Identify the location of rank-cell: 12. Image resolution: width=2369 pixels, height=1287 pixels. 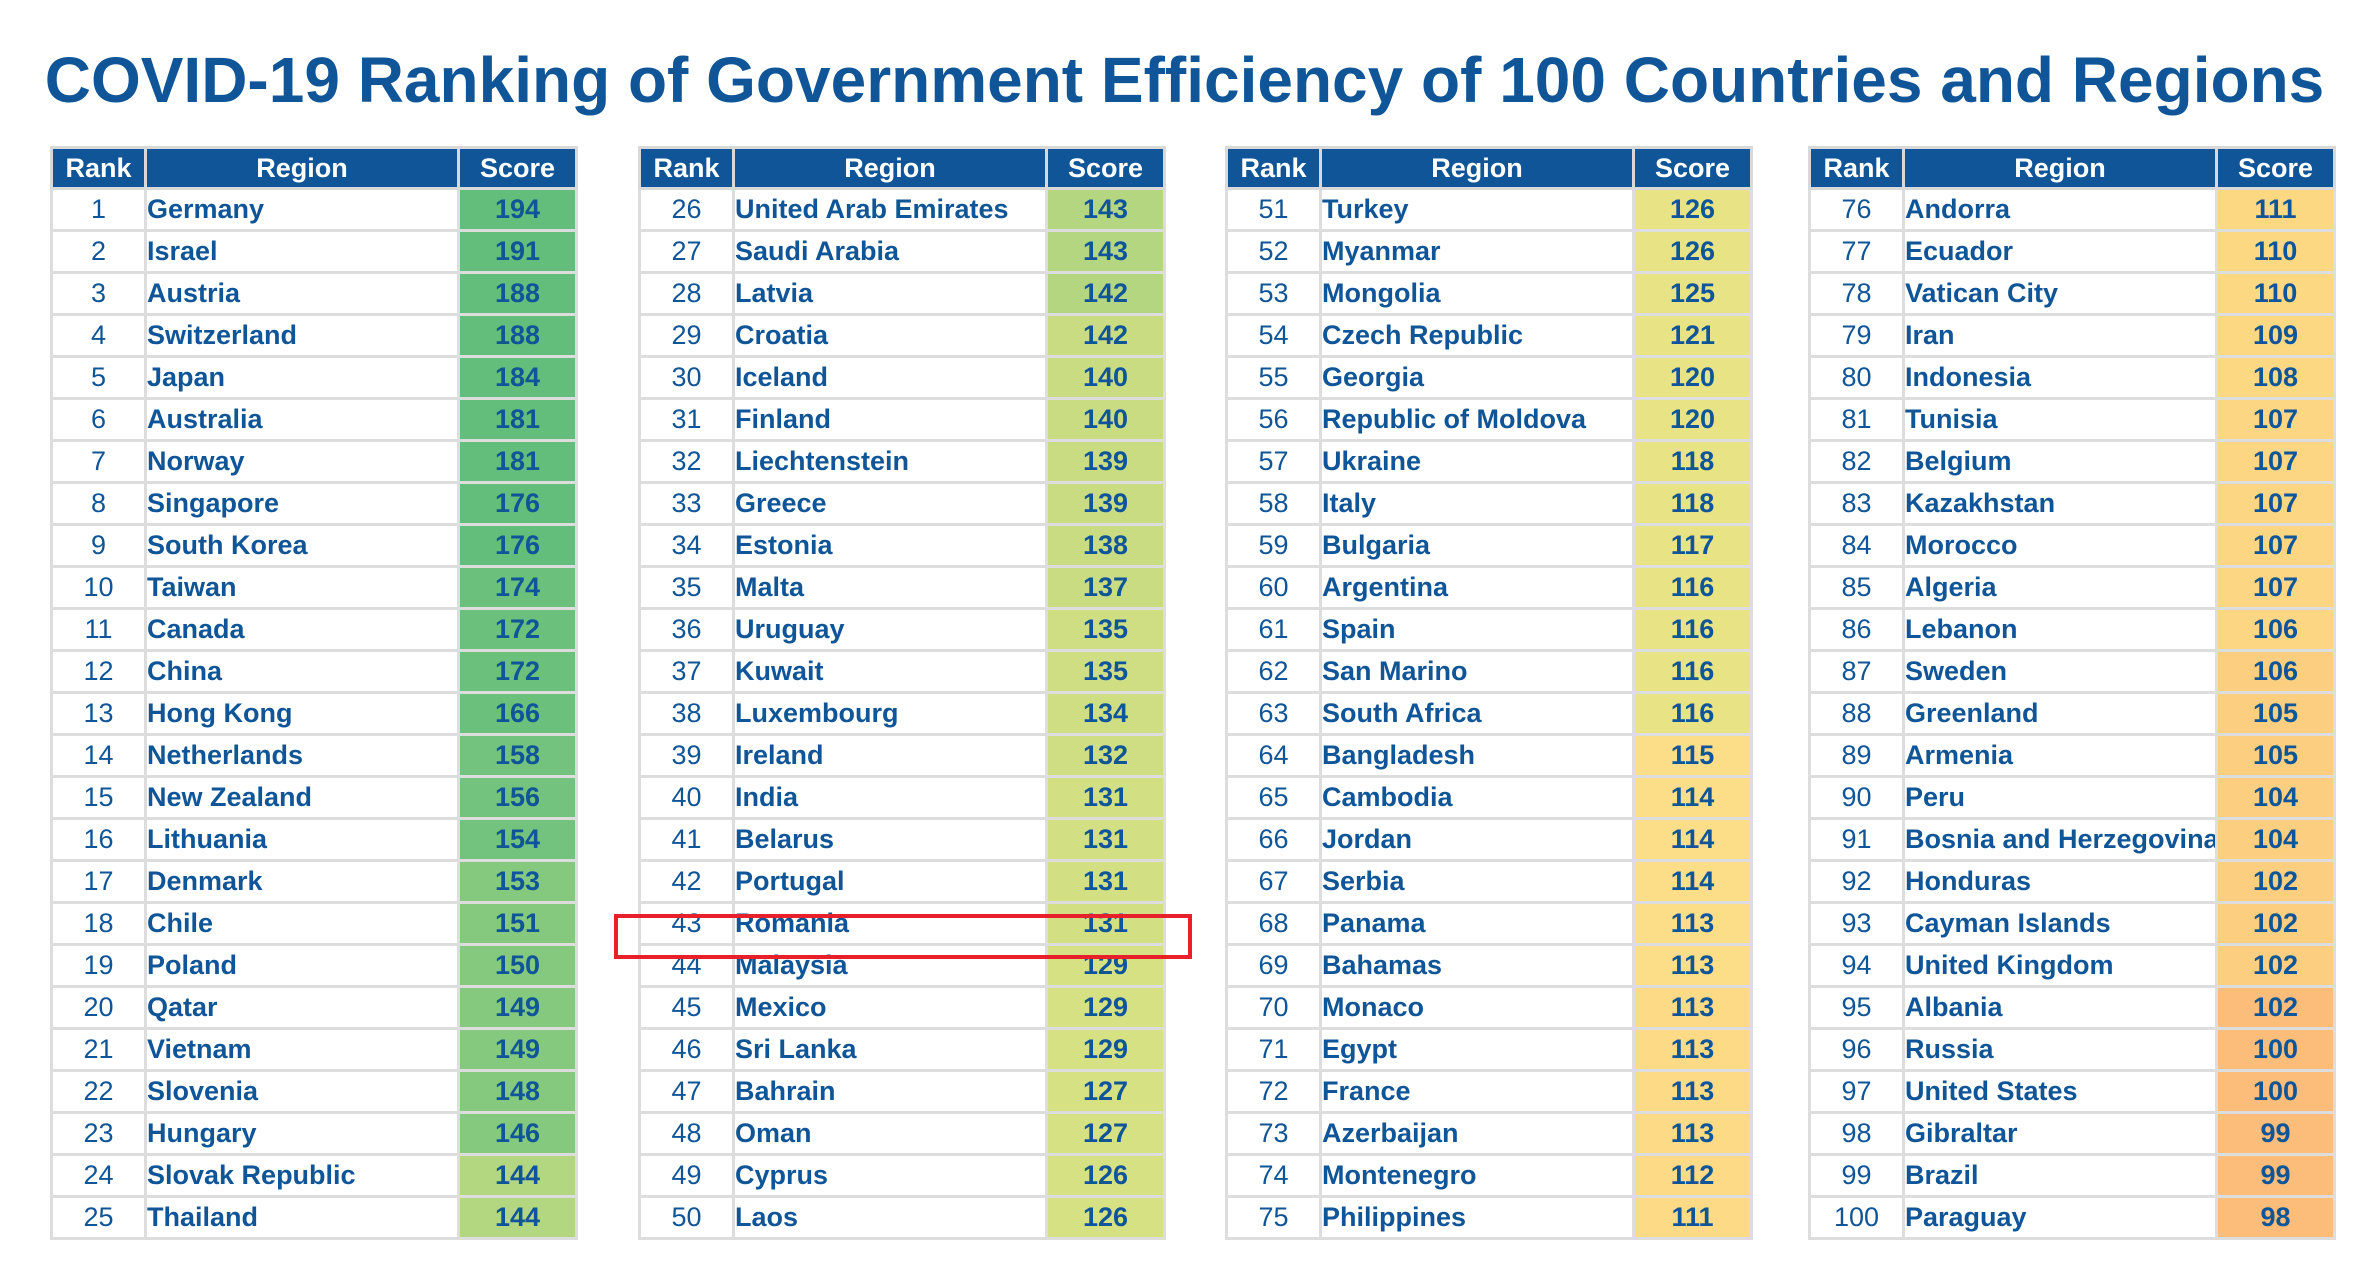
(98, 671).